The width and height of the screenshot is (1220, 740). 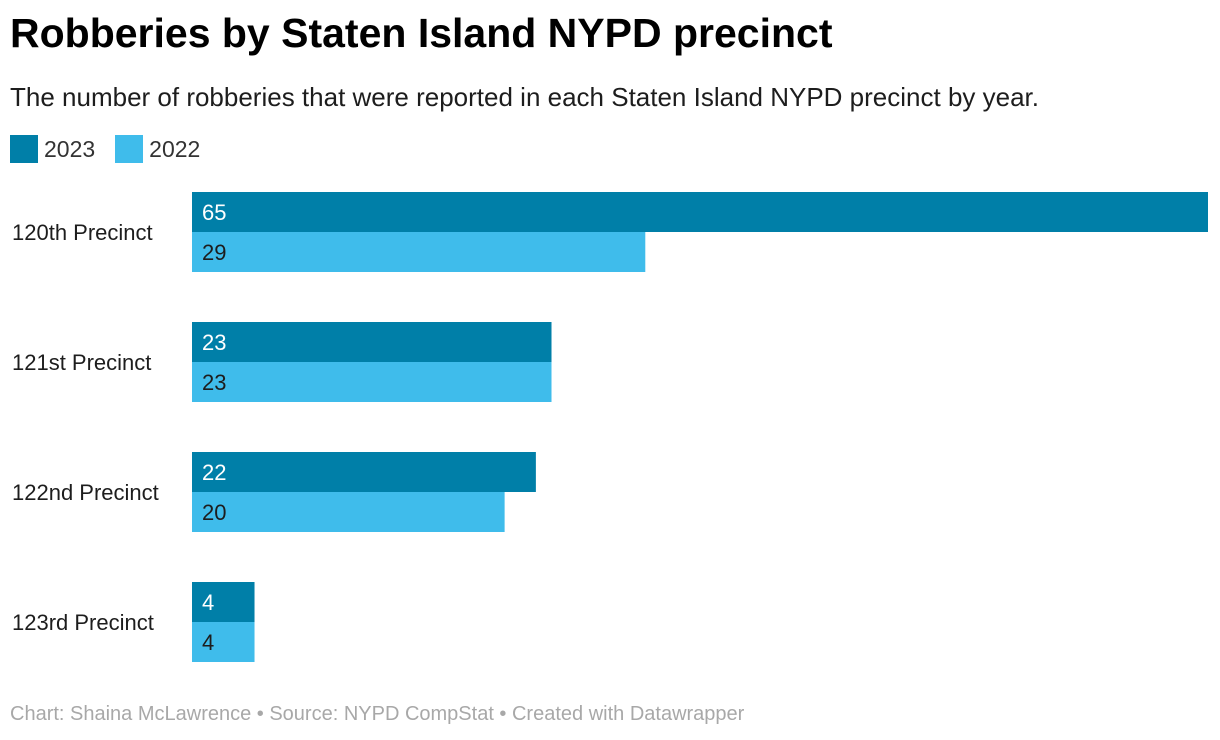 What do you see at coordinates (85, 492) in the screenshot?
I see `category-label: 122nd Precinct` at bounding box center [85, 492].